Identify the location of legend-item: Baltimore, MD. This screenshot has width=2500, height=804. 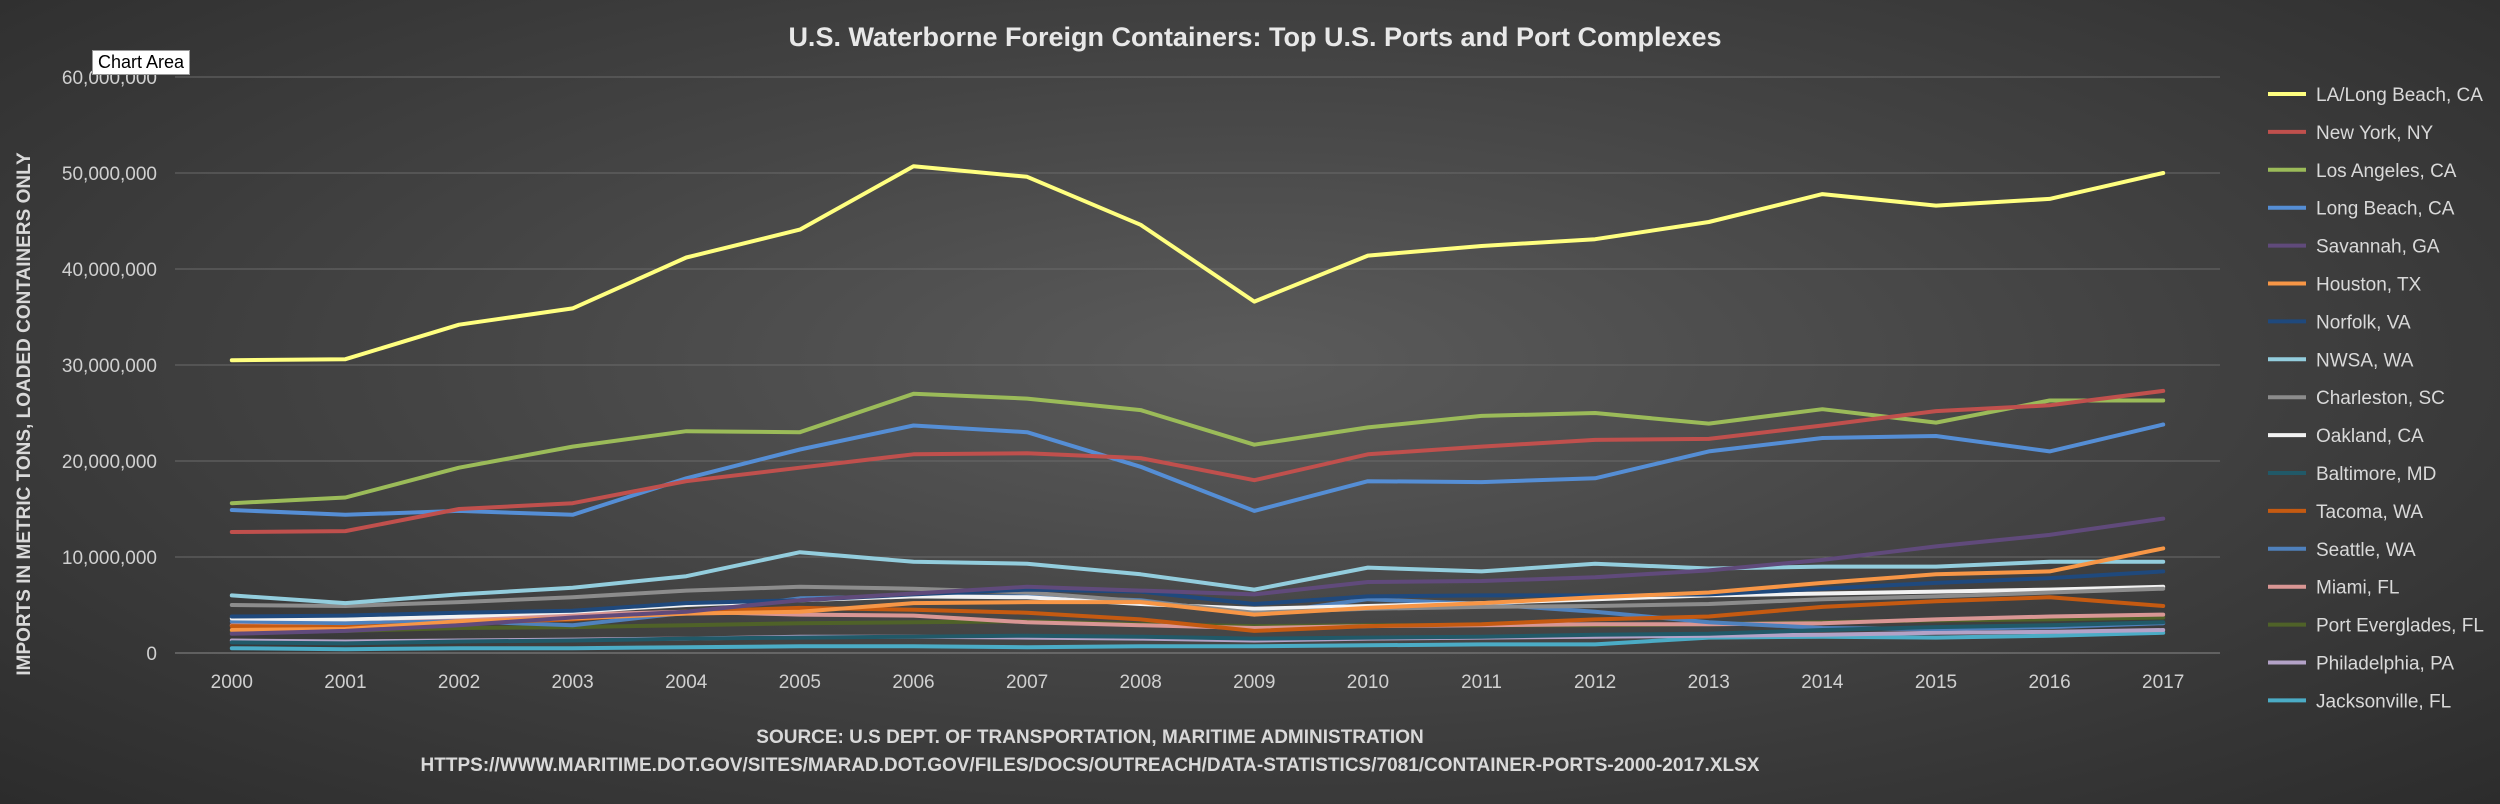
(2352, 474).